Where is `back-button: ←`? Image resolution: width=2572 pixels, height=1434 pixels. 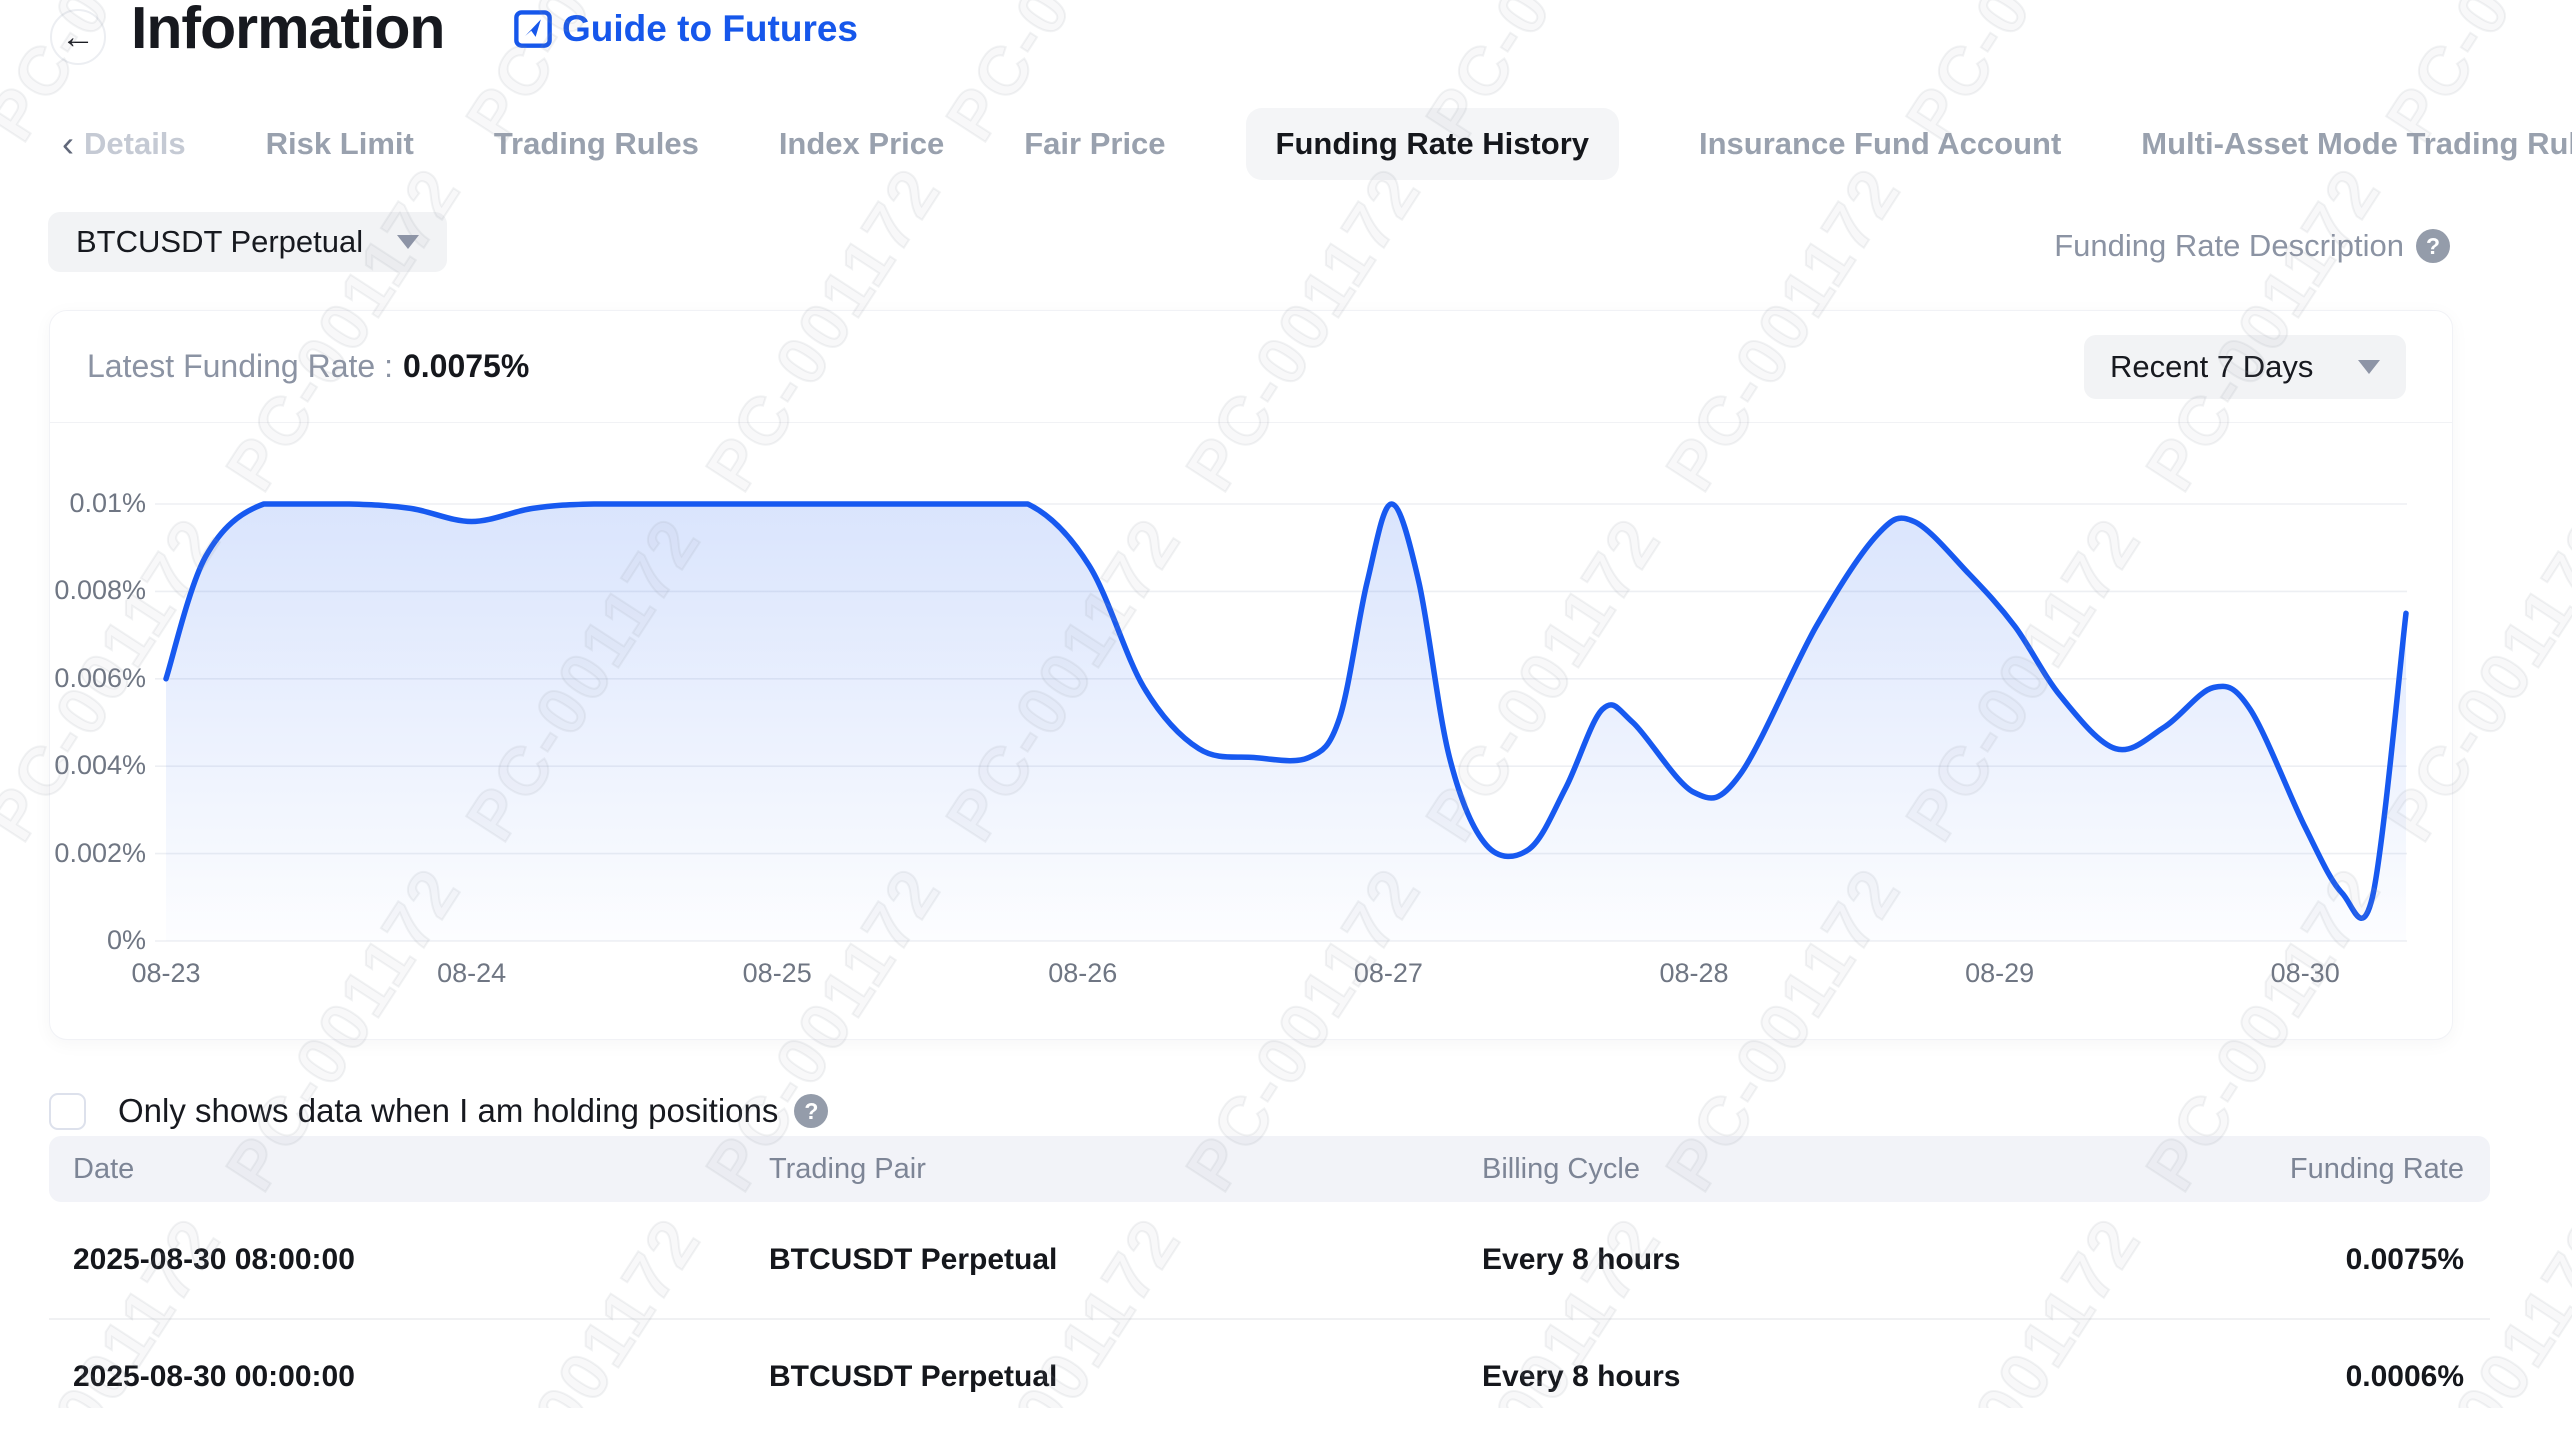
back-button: ← is located at coordinates (78, 37).